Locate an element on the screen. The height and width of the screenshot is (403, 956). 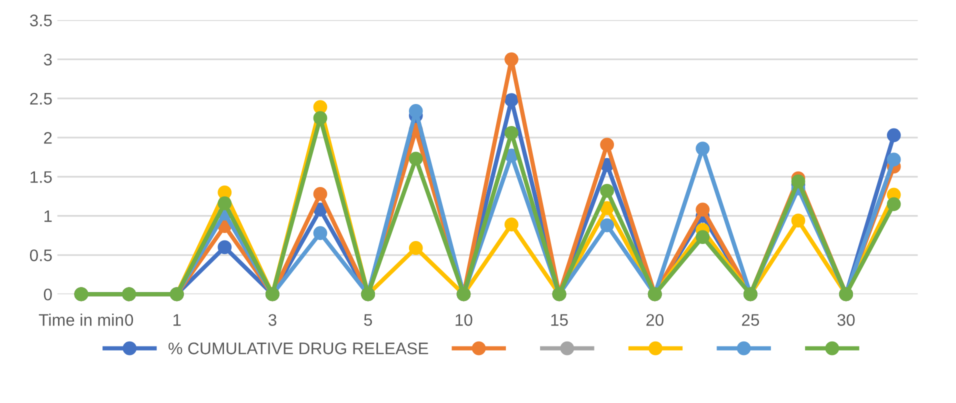
y-tick-label: 2 is located at coordinates (48, 138).